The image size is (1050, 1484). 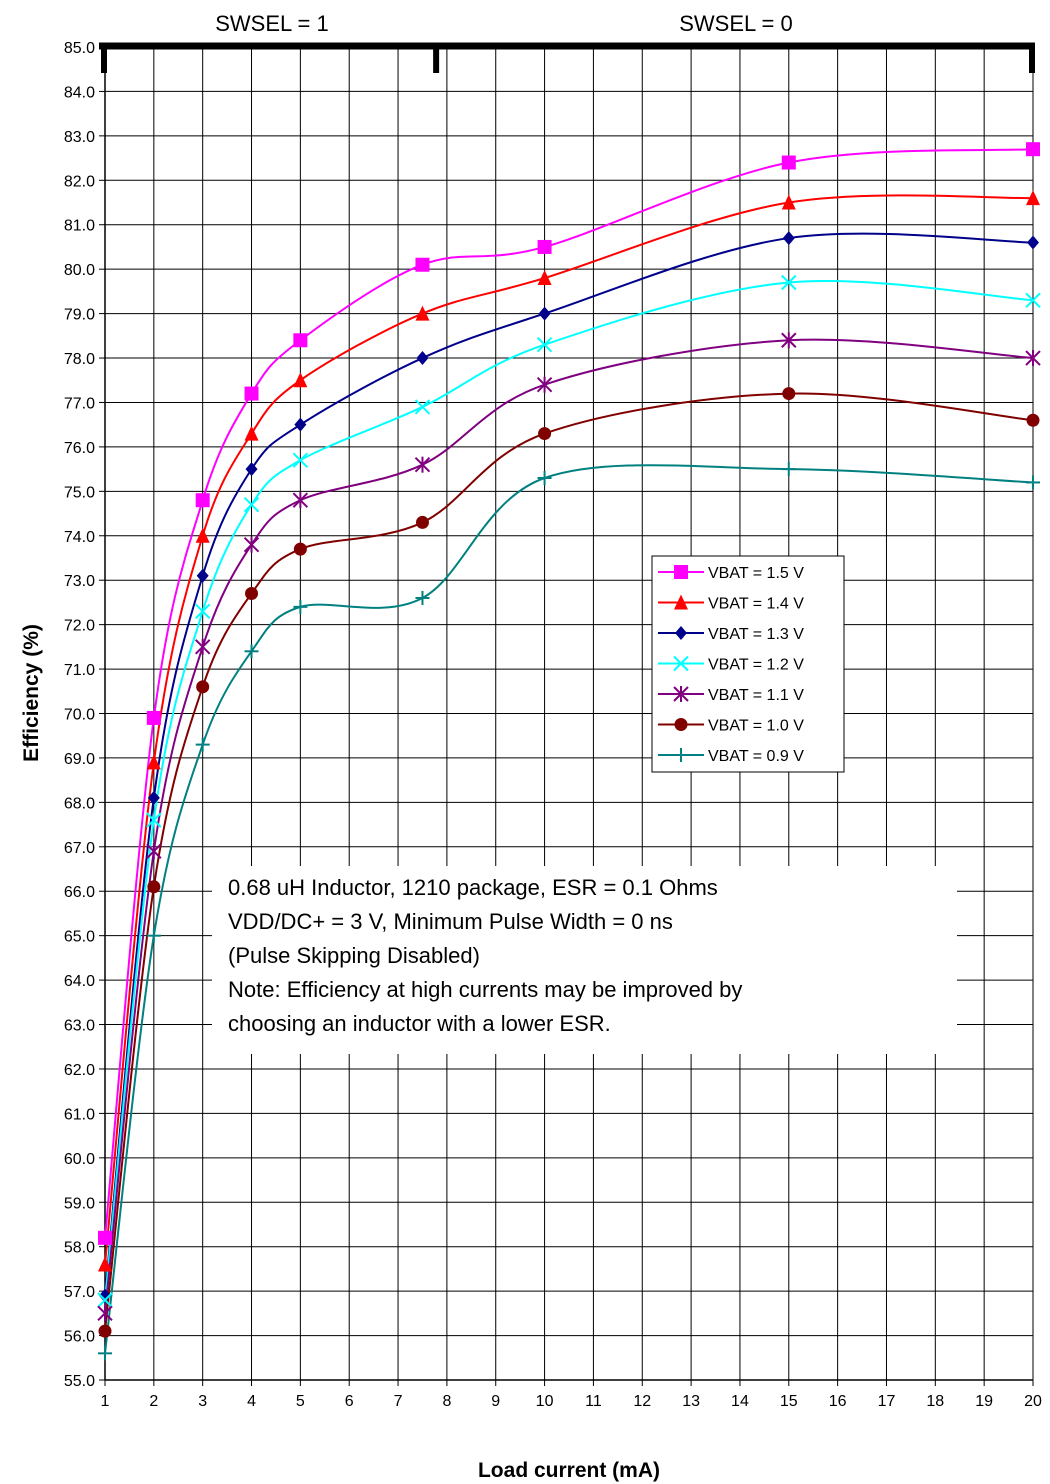 I want to click on x-tick-label: 7, so click(x=398, y=1401).